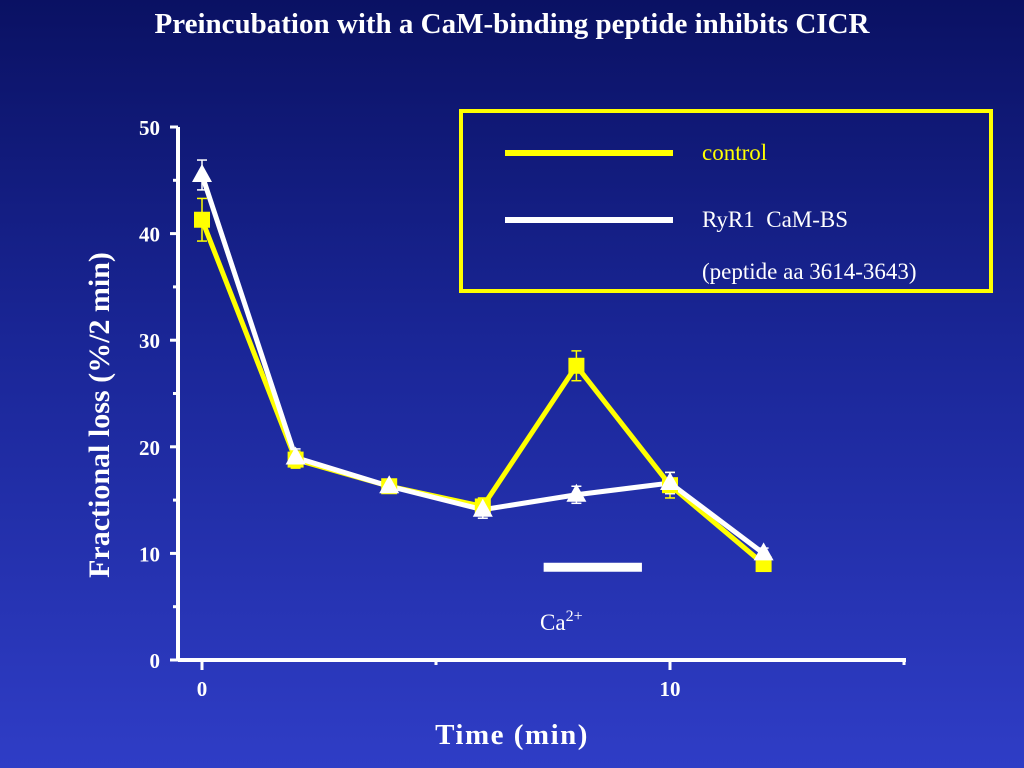  What do you see at coordinates (726, 201) in the screenshot?
I see `legend-box` at bounding box center [726, 201].